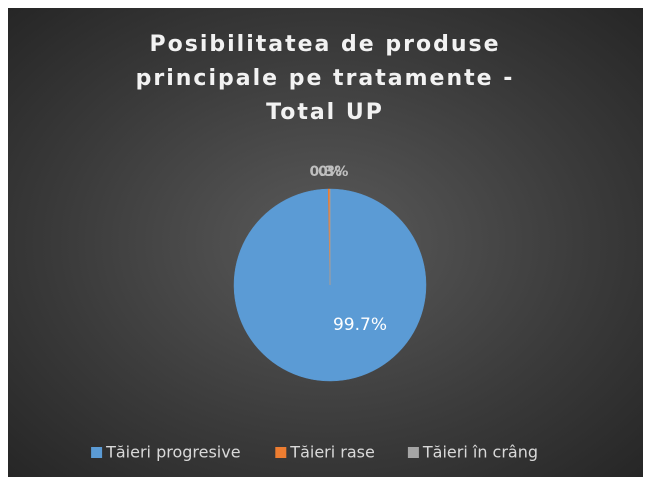  I want to click on legend-label: Tăieri progresive, so click(172, 452).